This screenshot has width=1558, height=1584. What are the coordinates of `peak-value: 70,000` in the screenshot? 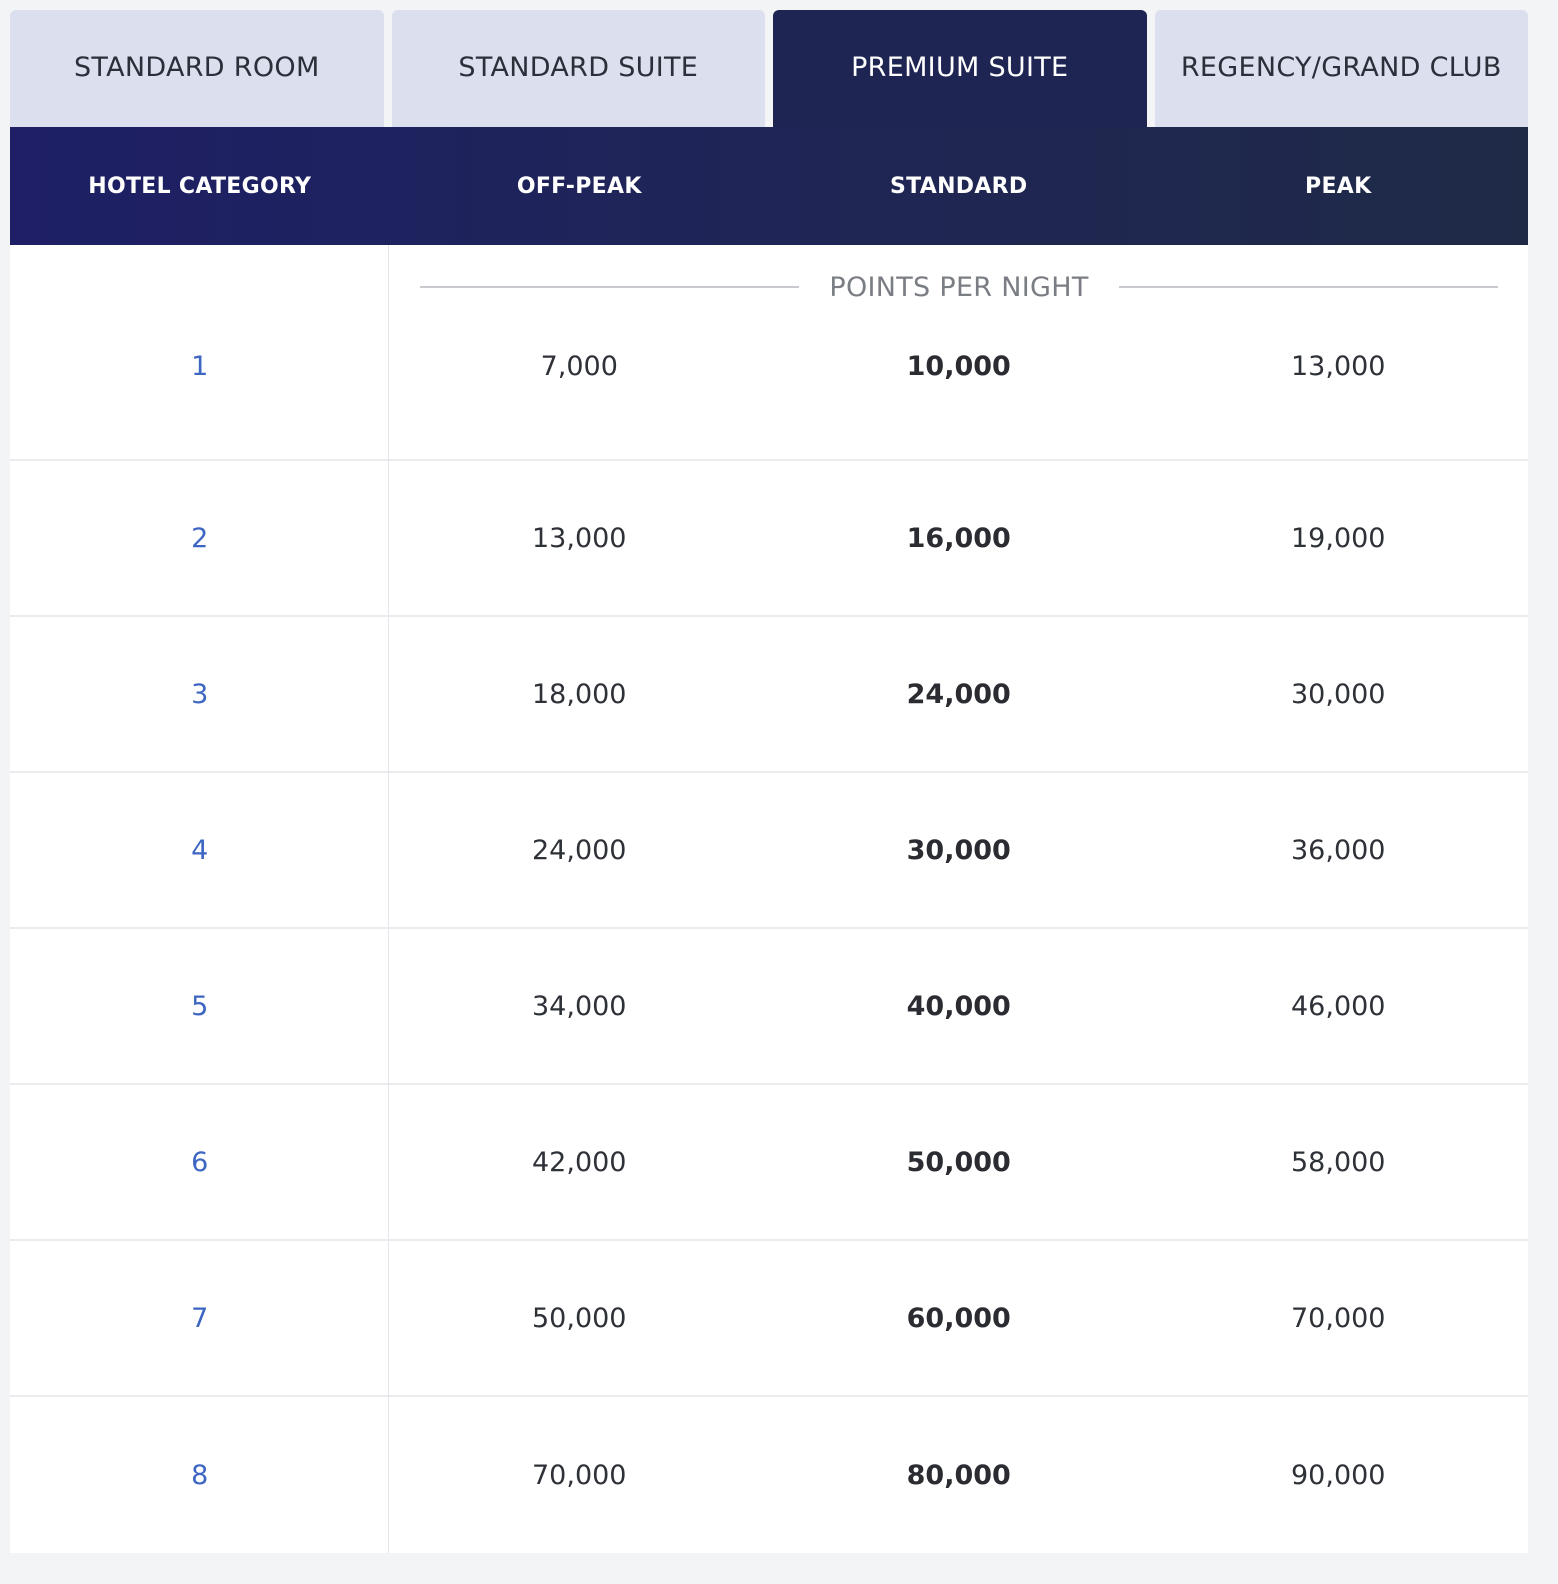 It's located at (1338, 1318).